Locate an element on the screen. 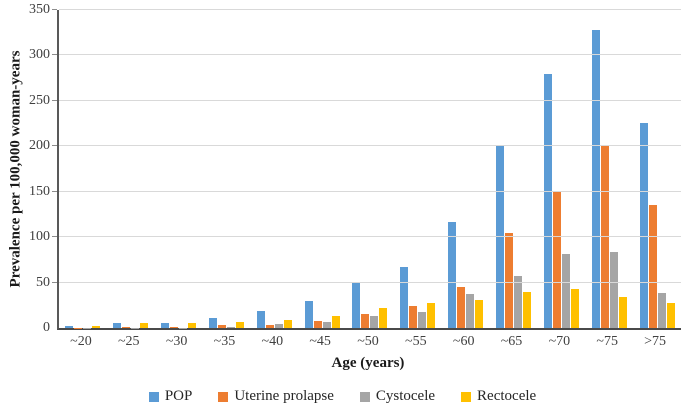  bar-group-~45 is located at coordinates (322, 169).